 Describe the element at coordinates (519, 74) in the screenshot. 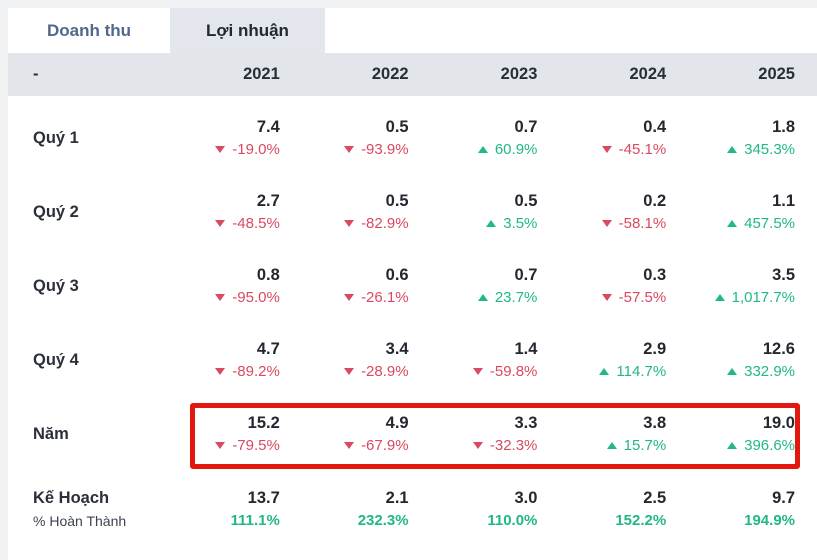

I see `year-column-header: 2023` at that location.